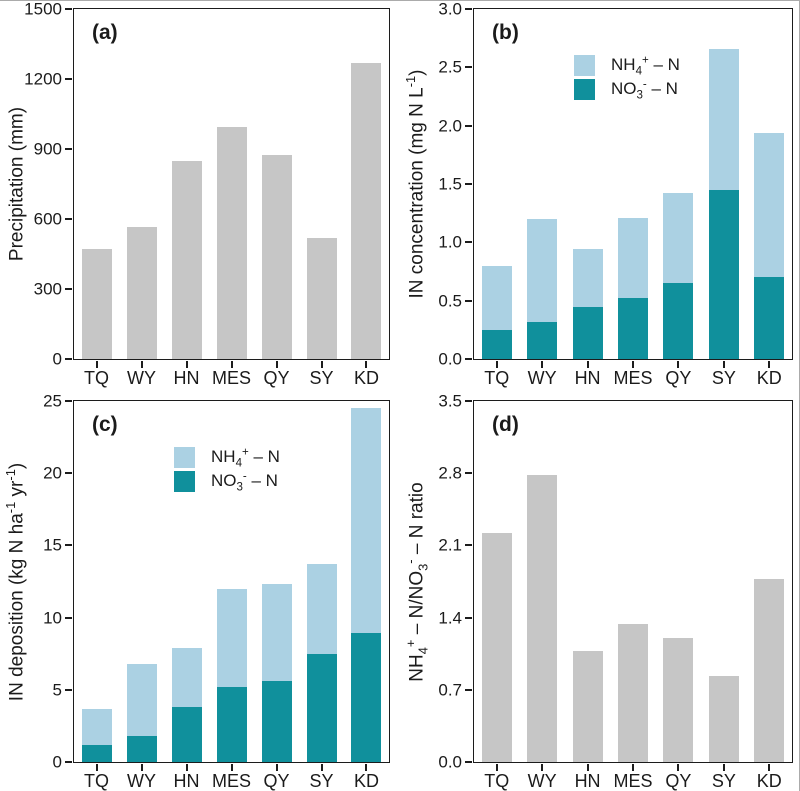 This screenshot has width=800, height=791. What do you see at coordinates (450, 301) in the screenshot?
I see `y-tick-label: 0.5` at bounding box center [450, 301].